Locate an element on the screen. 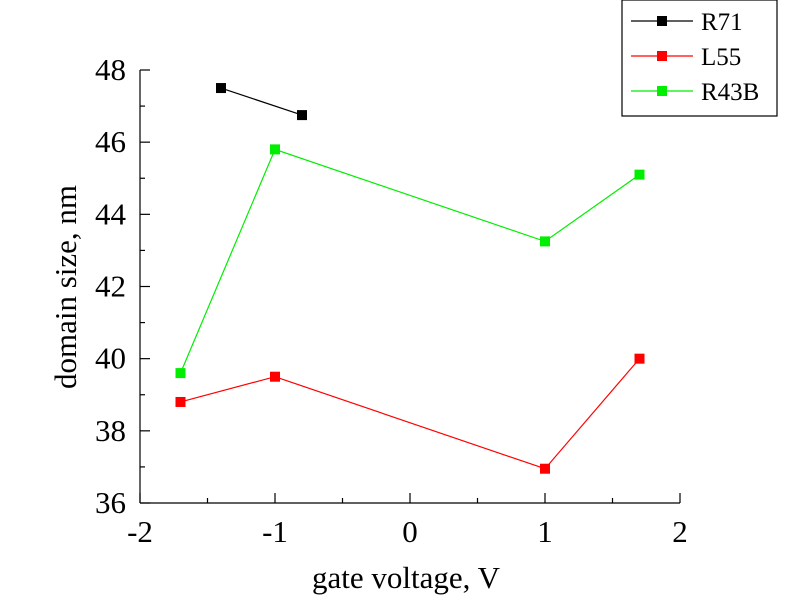  y-tick-label: 42 is located at coordinates (110, 286).